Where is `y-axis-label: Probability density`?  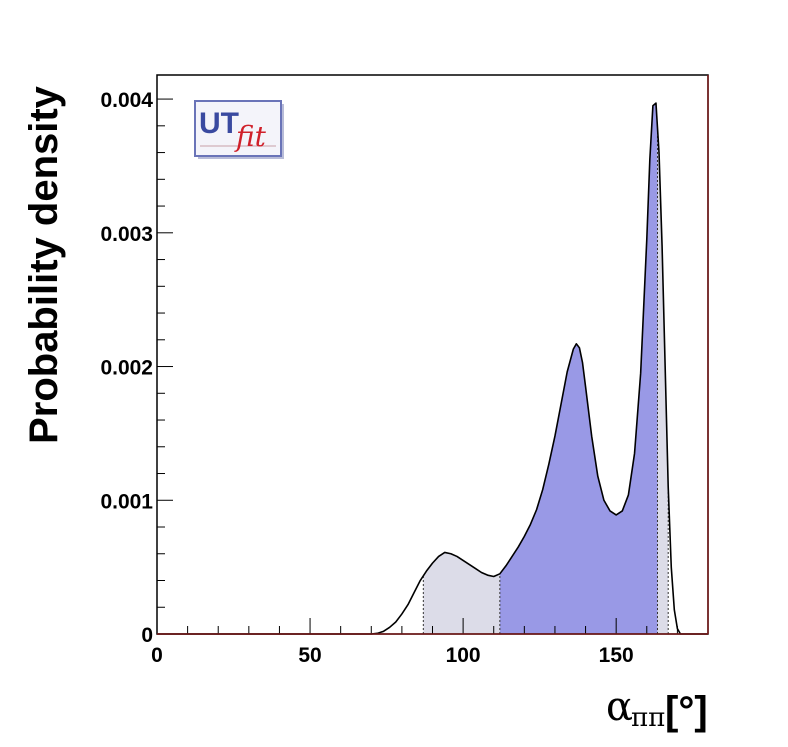
y-axis-label: Probability density is located at coordinates (44, 264).